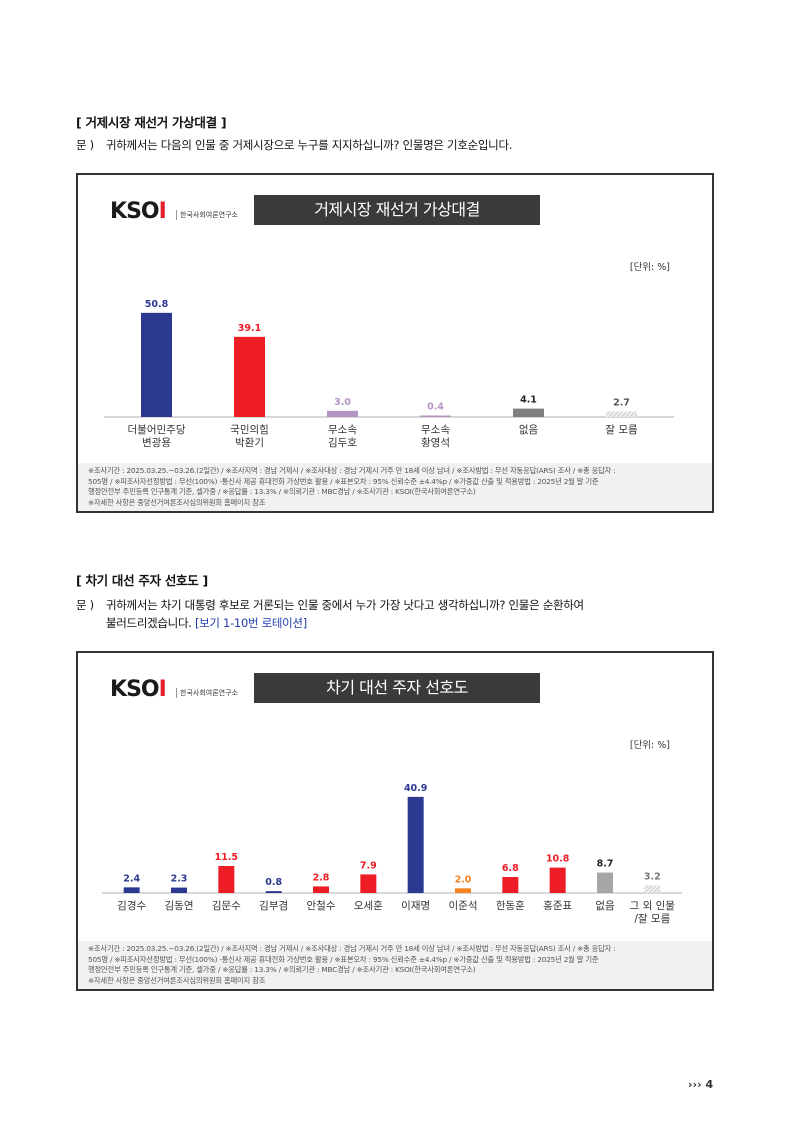 The height and width of the screenshot is (1121, 793). Describe the element at coordinates (156, 443) in the screenshot. I see `category-label: 변광용` at that location.